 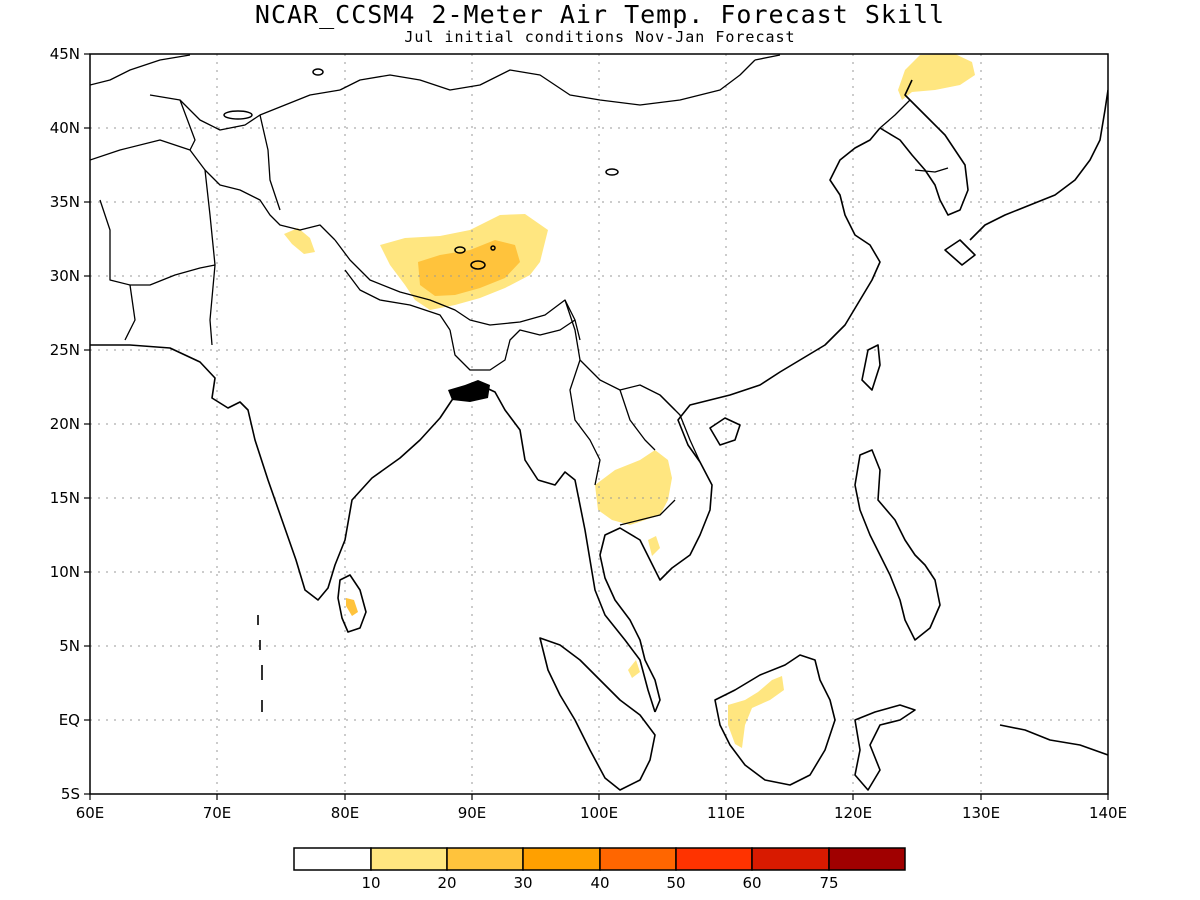 I want to click on kashmir-skill-region, so click(x=299, y=241).